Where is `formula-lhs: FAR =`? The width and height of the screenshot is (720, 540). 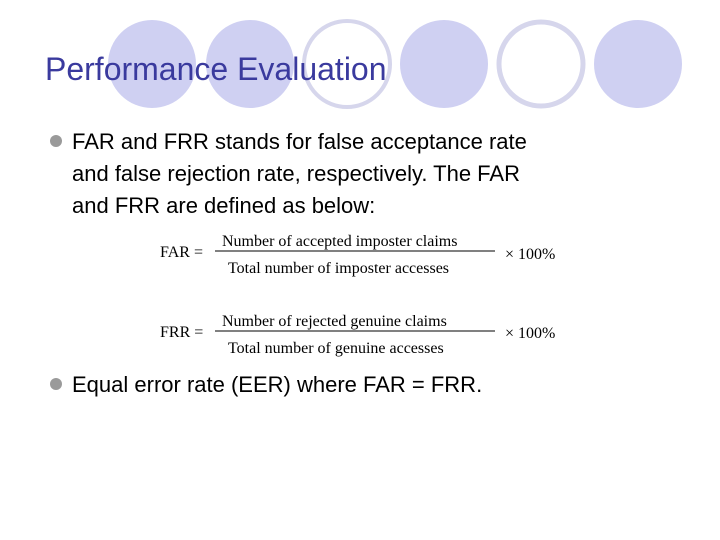 formula-lhs: FAR = is located at coordinates (181, 252).